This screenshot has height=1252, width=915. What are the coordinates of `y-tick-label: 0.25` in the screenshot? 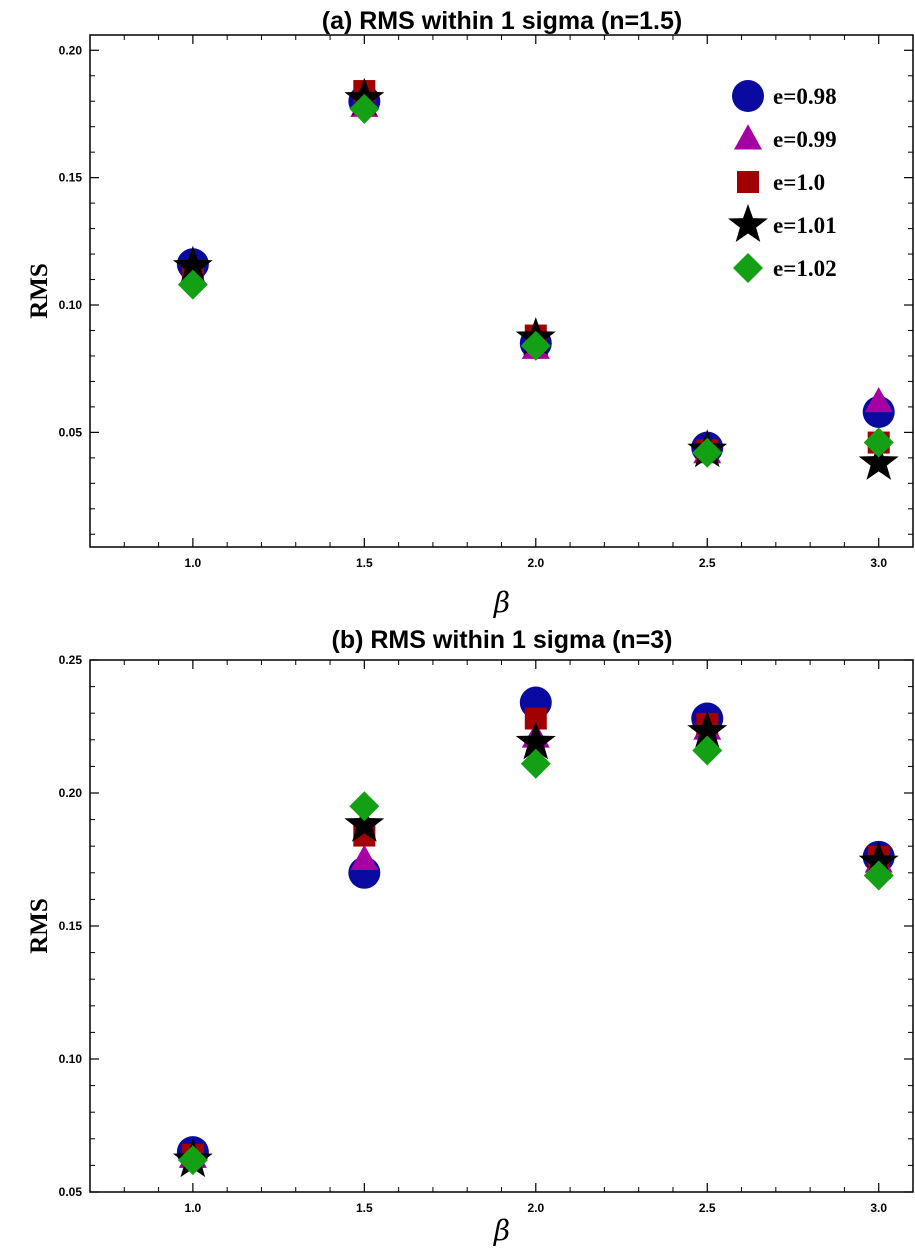 It's located at (71, 660).